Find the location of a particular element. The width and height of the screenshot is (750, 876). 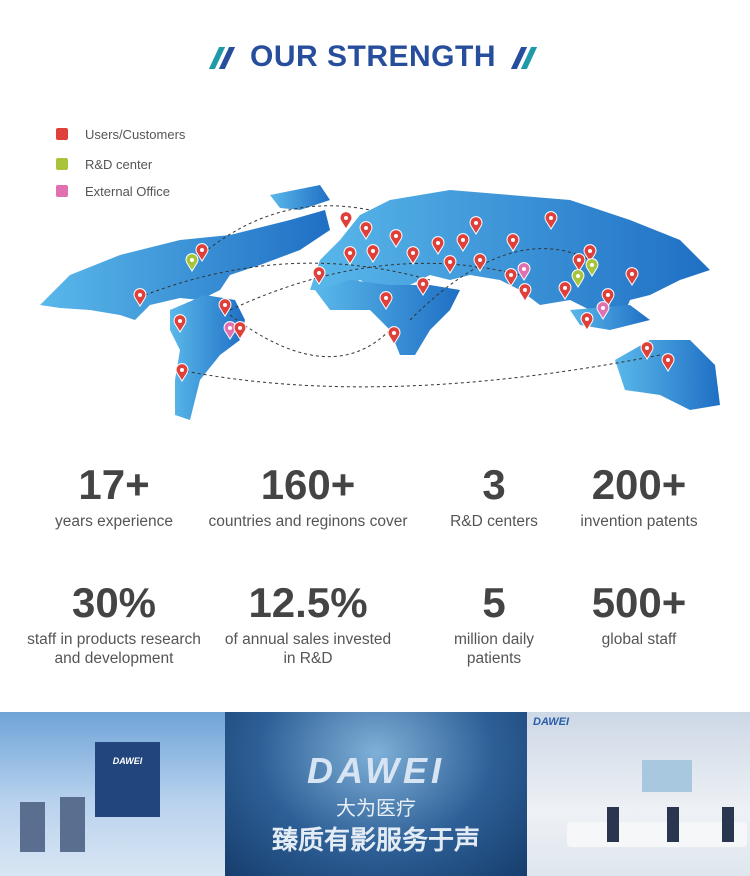

stat-years-experience: 17+ years experience is located at coordinates (114, 497).